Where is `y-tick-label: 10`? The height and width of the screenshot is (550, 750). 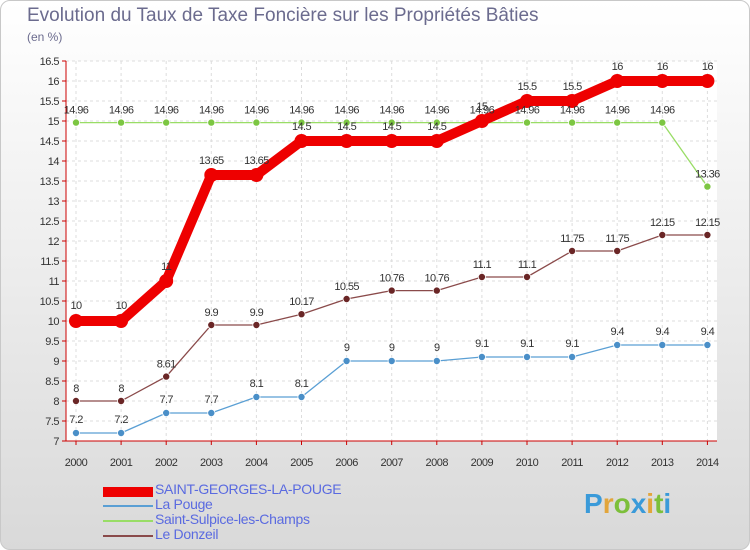
y-tick-label: 10 is located at coordinates (54, 322).